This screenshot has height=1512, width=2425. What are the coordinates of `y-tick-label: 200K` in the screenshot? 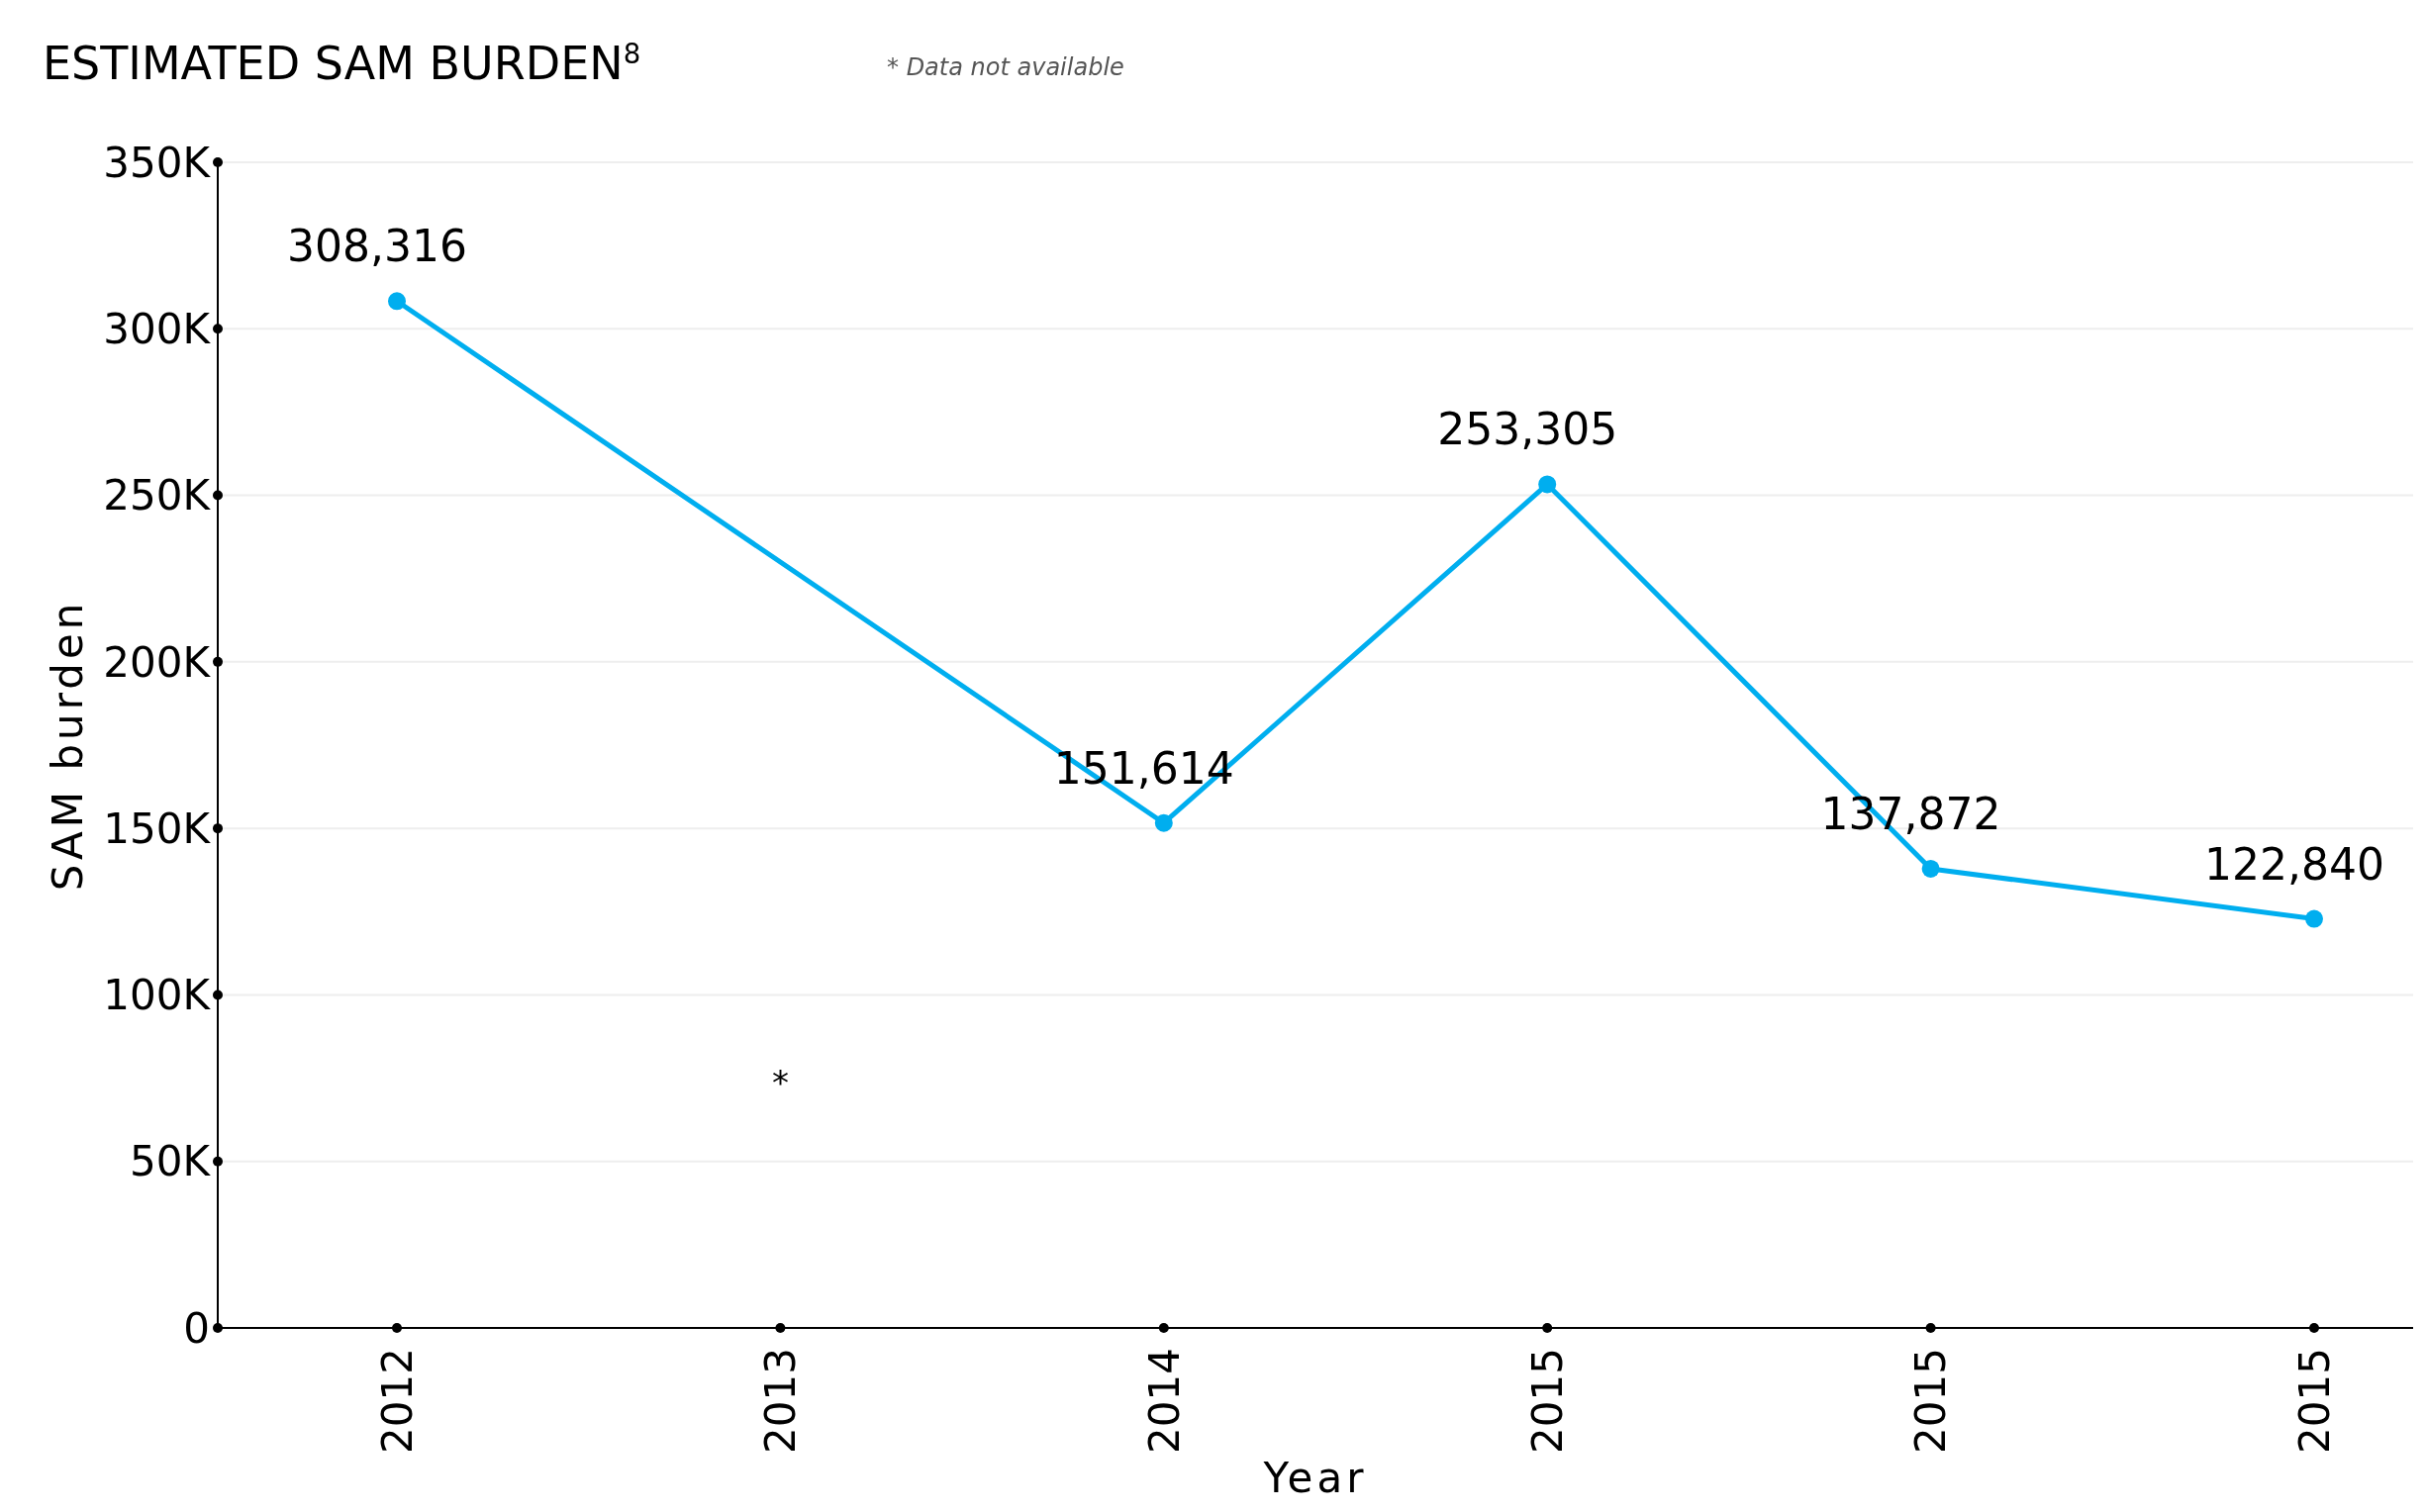 It's located at (157, 662).